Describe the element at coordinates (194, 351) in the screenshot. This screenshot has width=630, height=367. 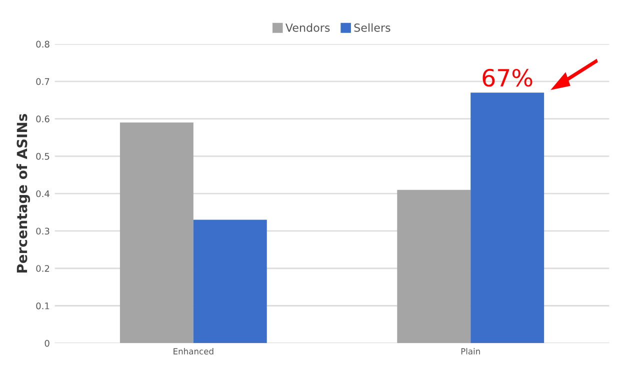
I see `x-tick-label: Enhanced` at that location.